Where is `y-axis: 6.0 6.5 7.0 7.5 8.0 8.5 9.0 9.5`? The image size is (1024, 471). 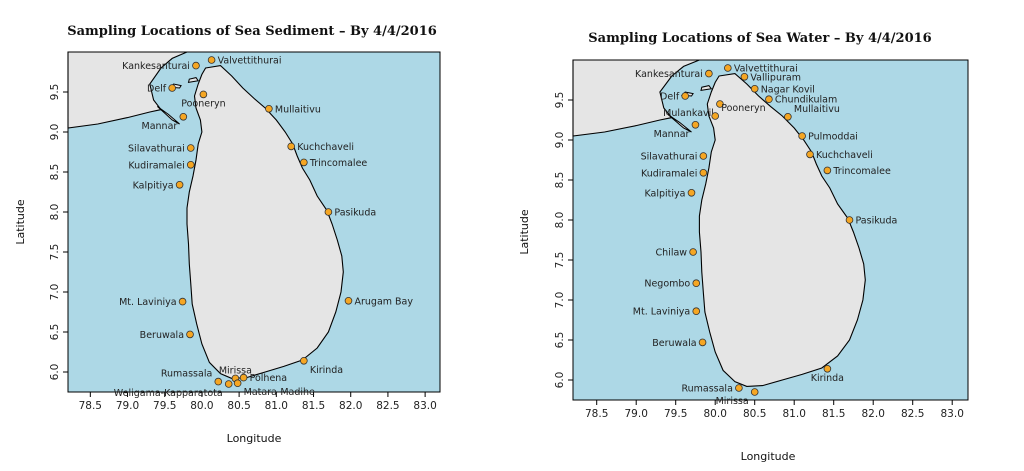
y-axis: 6.0 6.5 7.0 7.5 8.0 8.5 9.0 9.5 is located at coordinates (563, 240).